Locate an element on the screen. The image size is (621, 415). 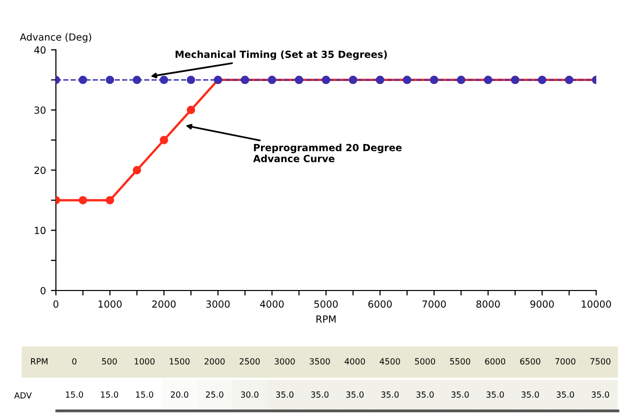
x-tick-label: 3500 is located at coordinates (320, 361).